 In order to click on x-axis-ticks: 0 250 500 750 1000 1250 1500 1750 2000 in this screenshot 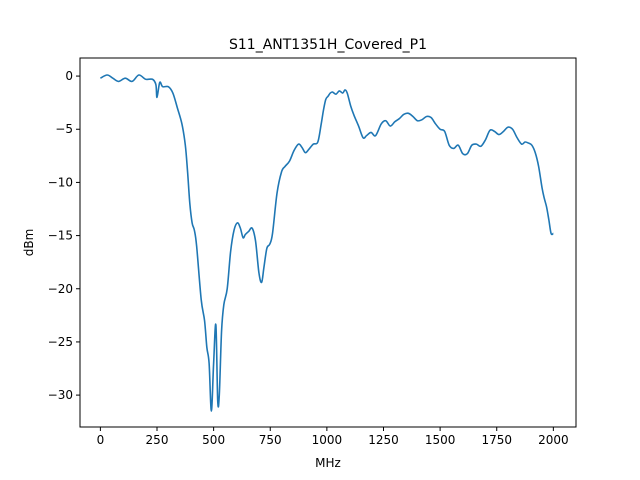, I will do `click(333, 437)`.